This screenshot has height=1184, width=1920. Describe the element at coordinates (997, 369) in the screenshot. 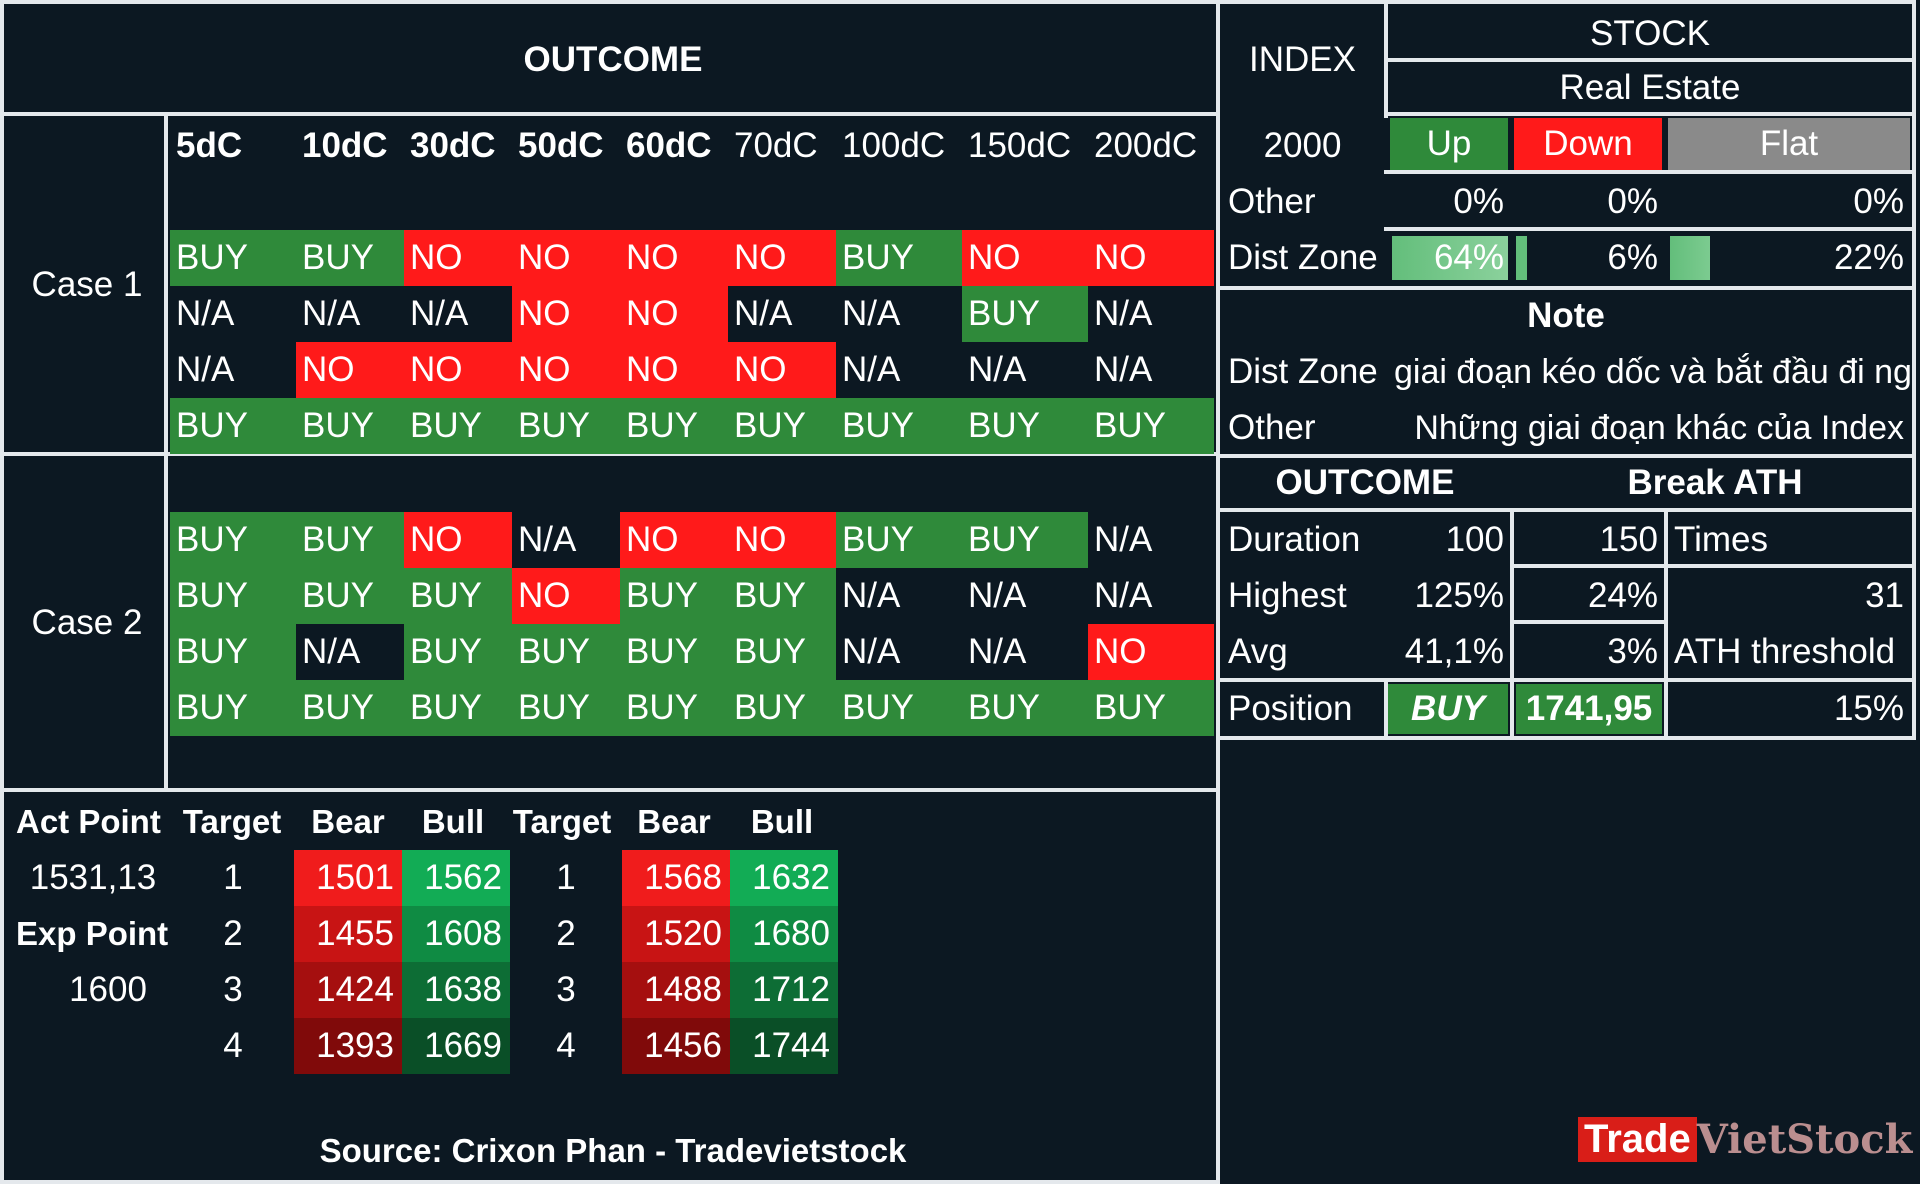

I see `case1-cell-r3-150dC: N/A` at that location.